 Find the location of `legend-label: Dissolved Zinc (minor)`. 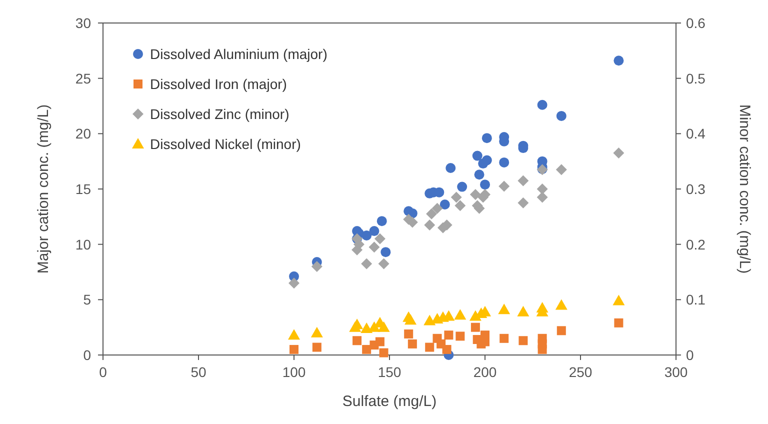

legend-label: Dissolved Zinc (minor) is located at coordinates (220, 114).